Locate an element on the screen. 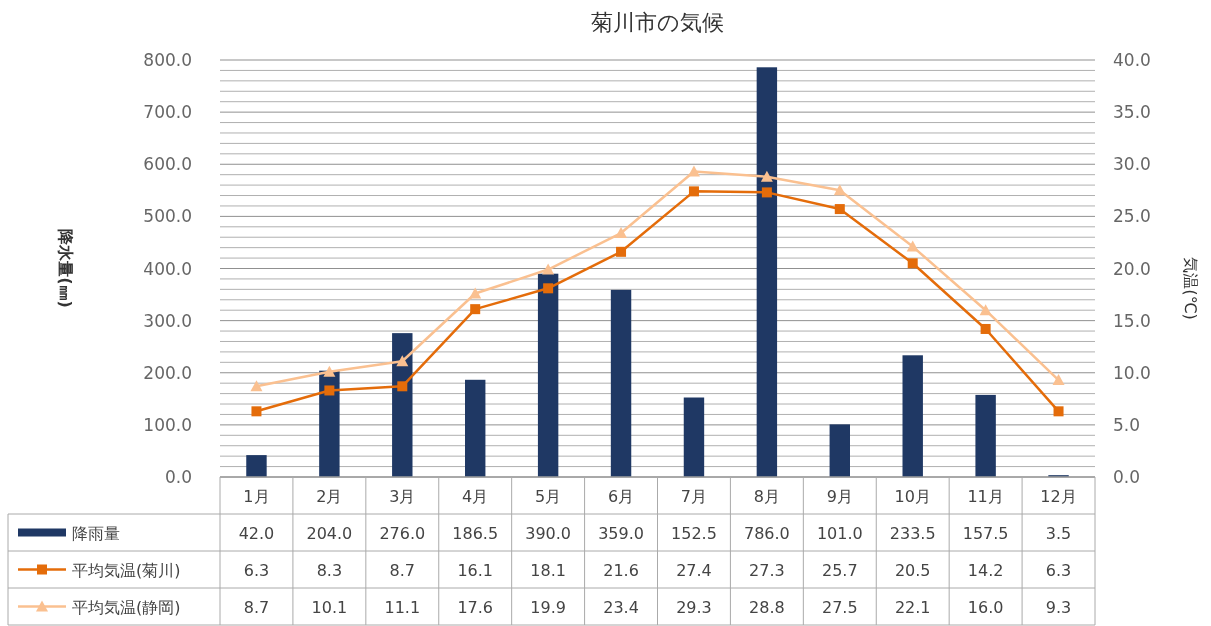 The width and height of the screenshot is (1211, 626). y-tick-label: 700.0 is located at coordinates (167, 112).